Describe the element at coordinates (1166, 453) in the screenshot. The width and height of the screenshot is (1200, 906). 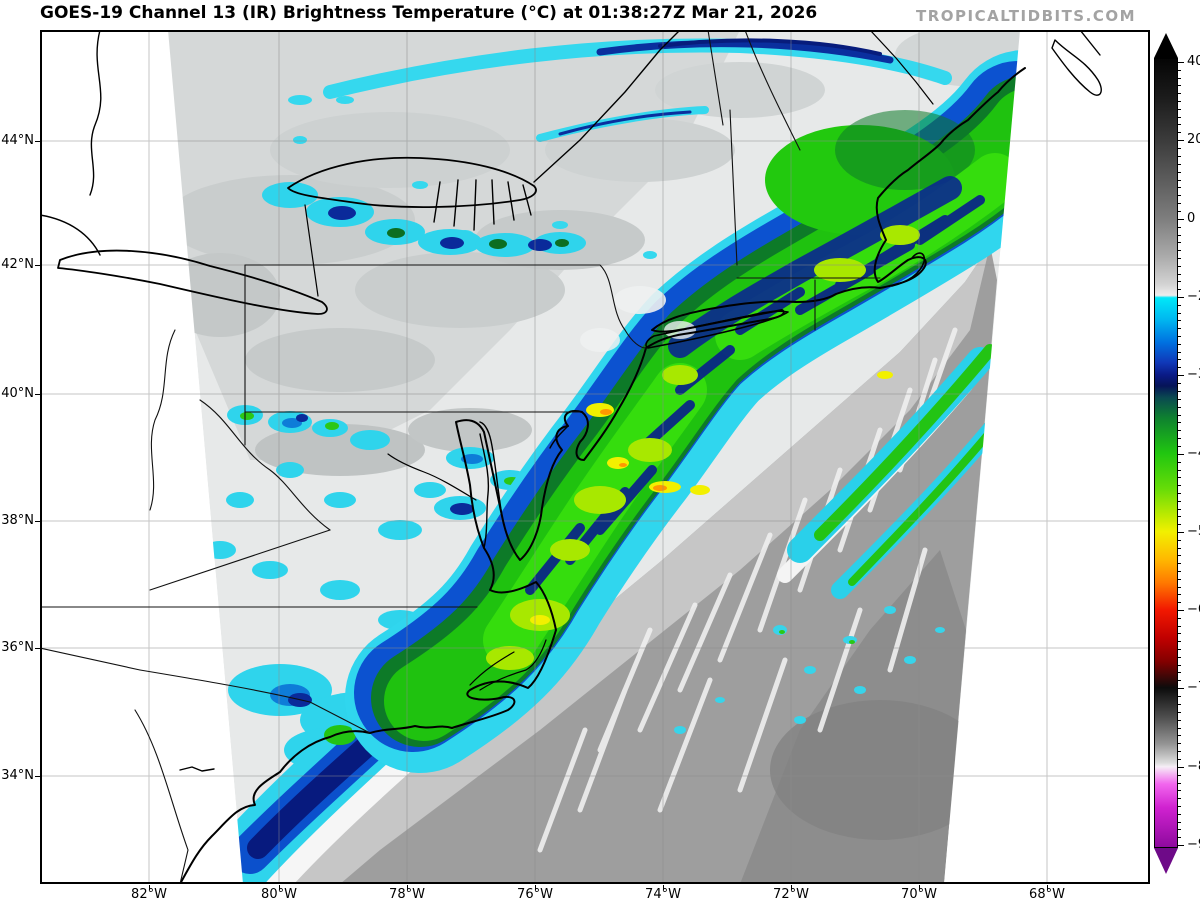
I see `colorbar-gradient` at that location.